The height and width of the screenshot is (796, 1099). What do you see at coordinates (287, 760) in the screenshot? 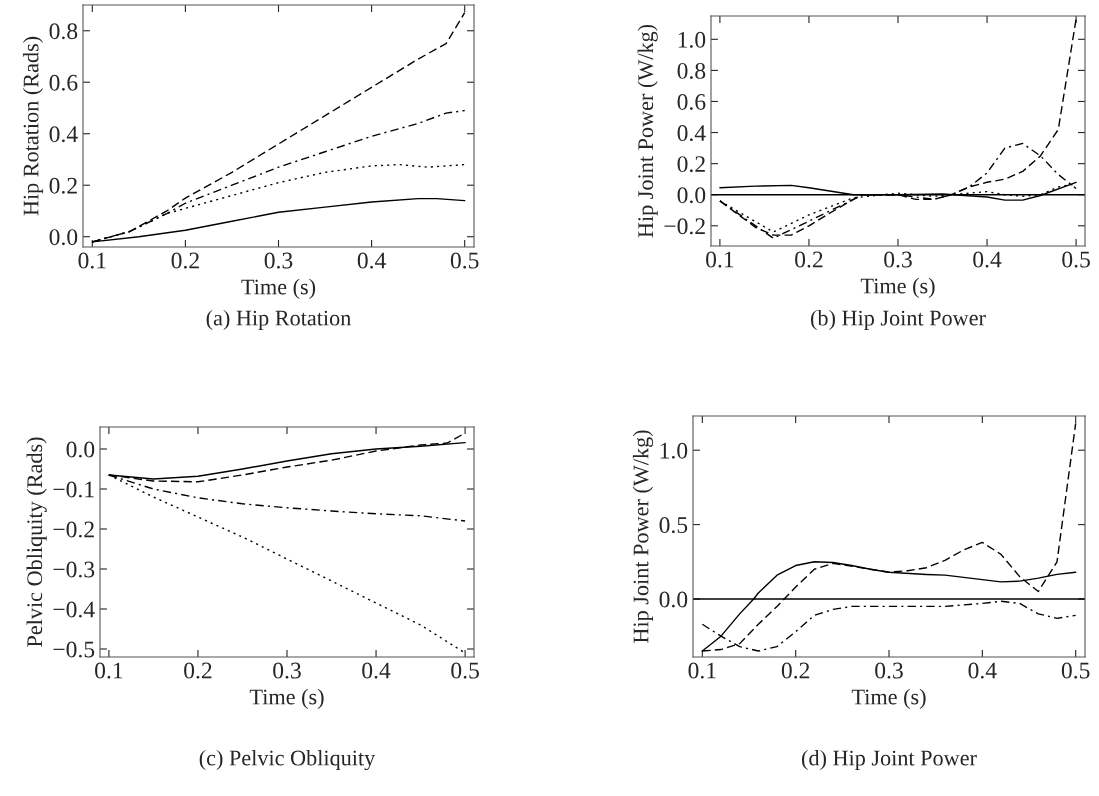
I see `text: (c) Pelvic Obliquity` at bounding box center [287, 760].